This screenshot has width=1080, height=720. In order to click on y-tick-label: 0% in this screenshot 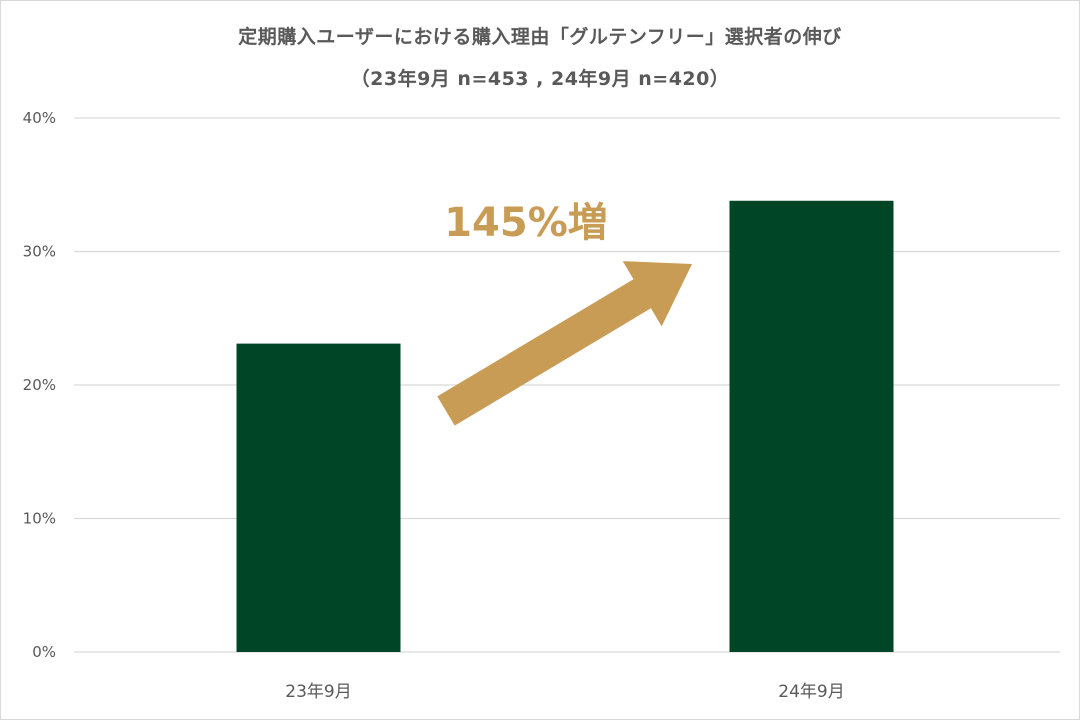, I will do `click(44, 652)`.